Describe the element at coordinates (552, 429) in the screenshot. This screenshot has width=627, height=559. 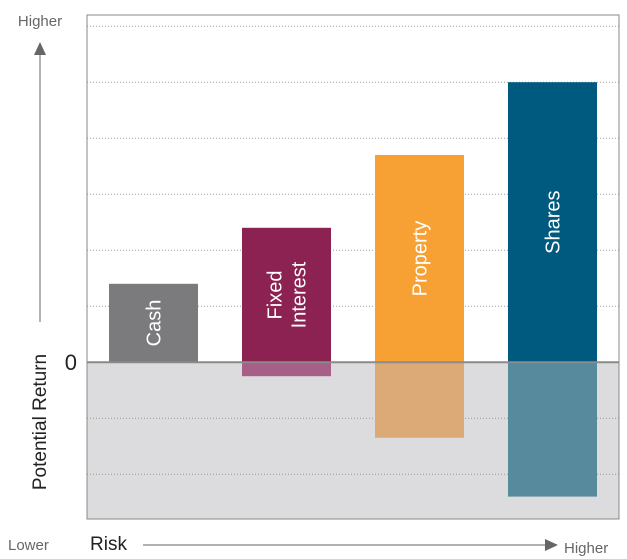
I see `bar-shares-negative` at that location.